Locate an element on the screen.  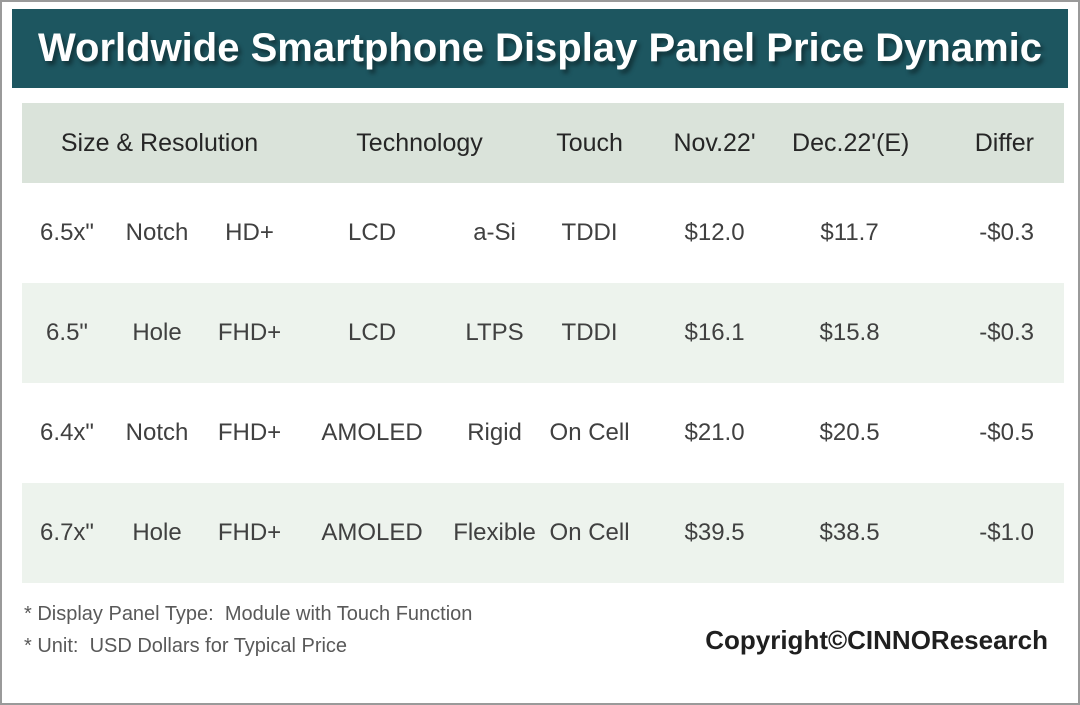
cell-size: 6.7x" is located at coordinates (67, 533).